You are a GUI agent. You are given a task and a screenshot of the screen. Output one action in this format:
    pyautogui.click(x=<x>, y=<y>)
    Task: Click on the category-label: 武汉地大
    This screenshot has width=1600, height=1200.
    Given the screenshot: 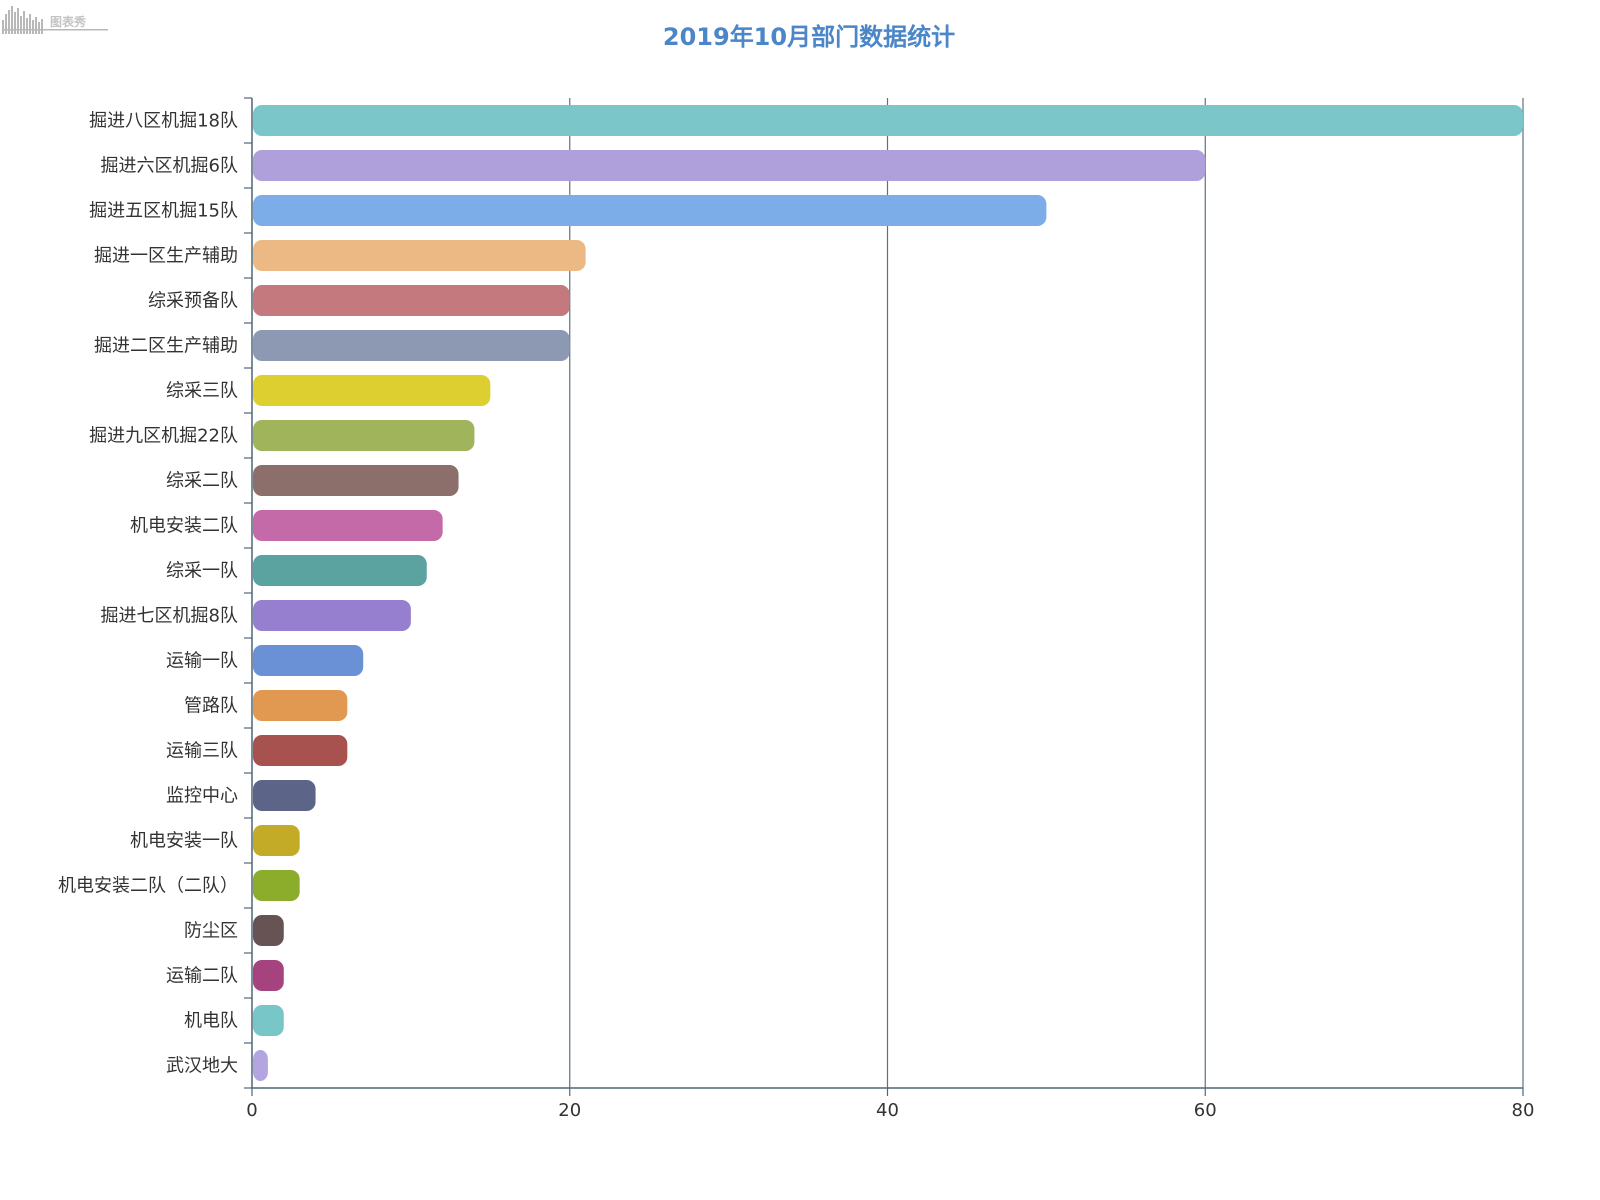 What is the action you would take?
    pyautogui.click(x=202, y=1066)
    